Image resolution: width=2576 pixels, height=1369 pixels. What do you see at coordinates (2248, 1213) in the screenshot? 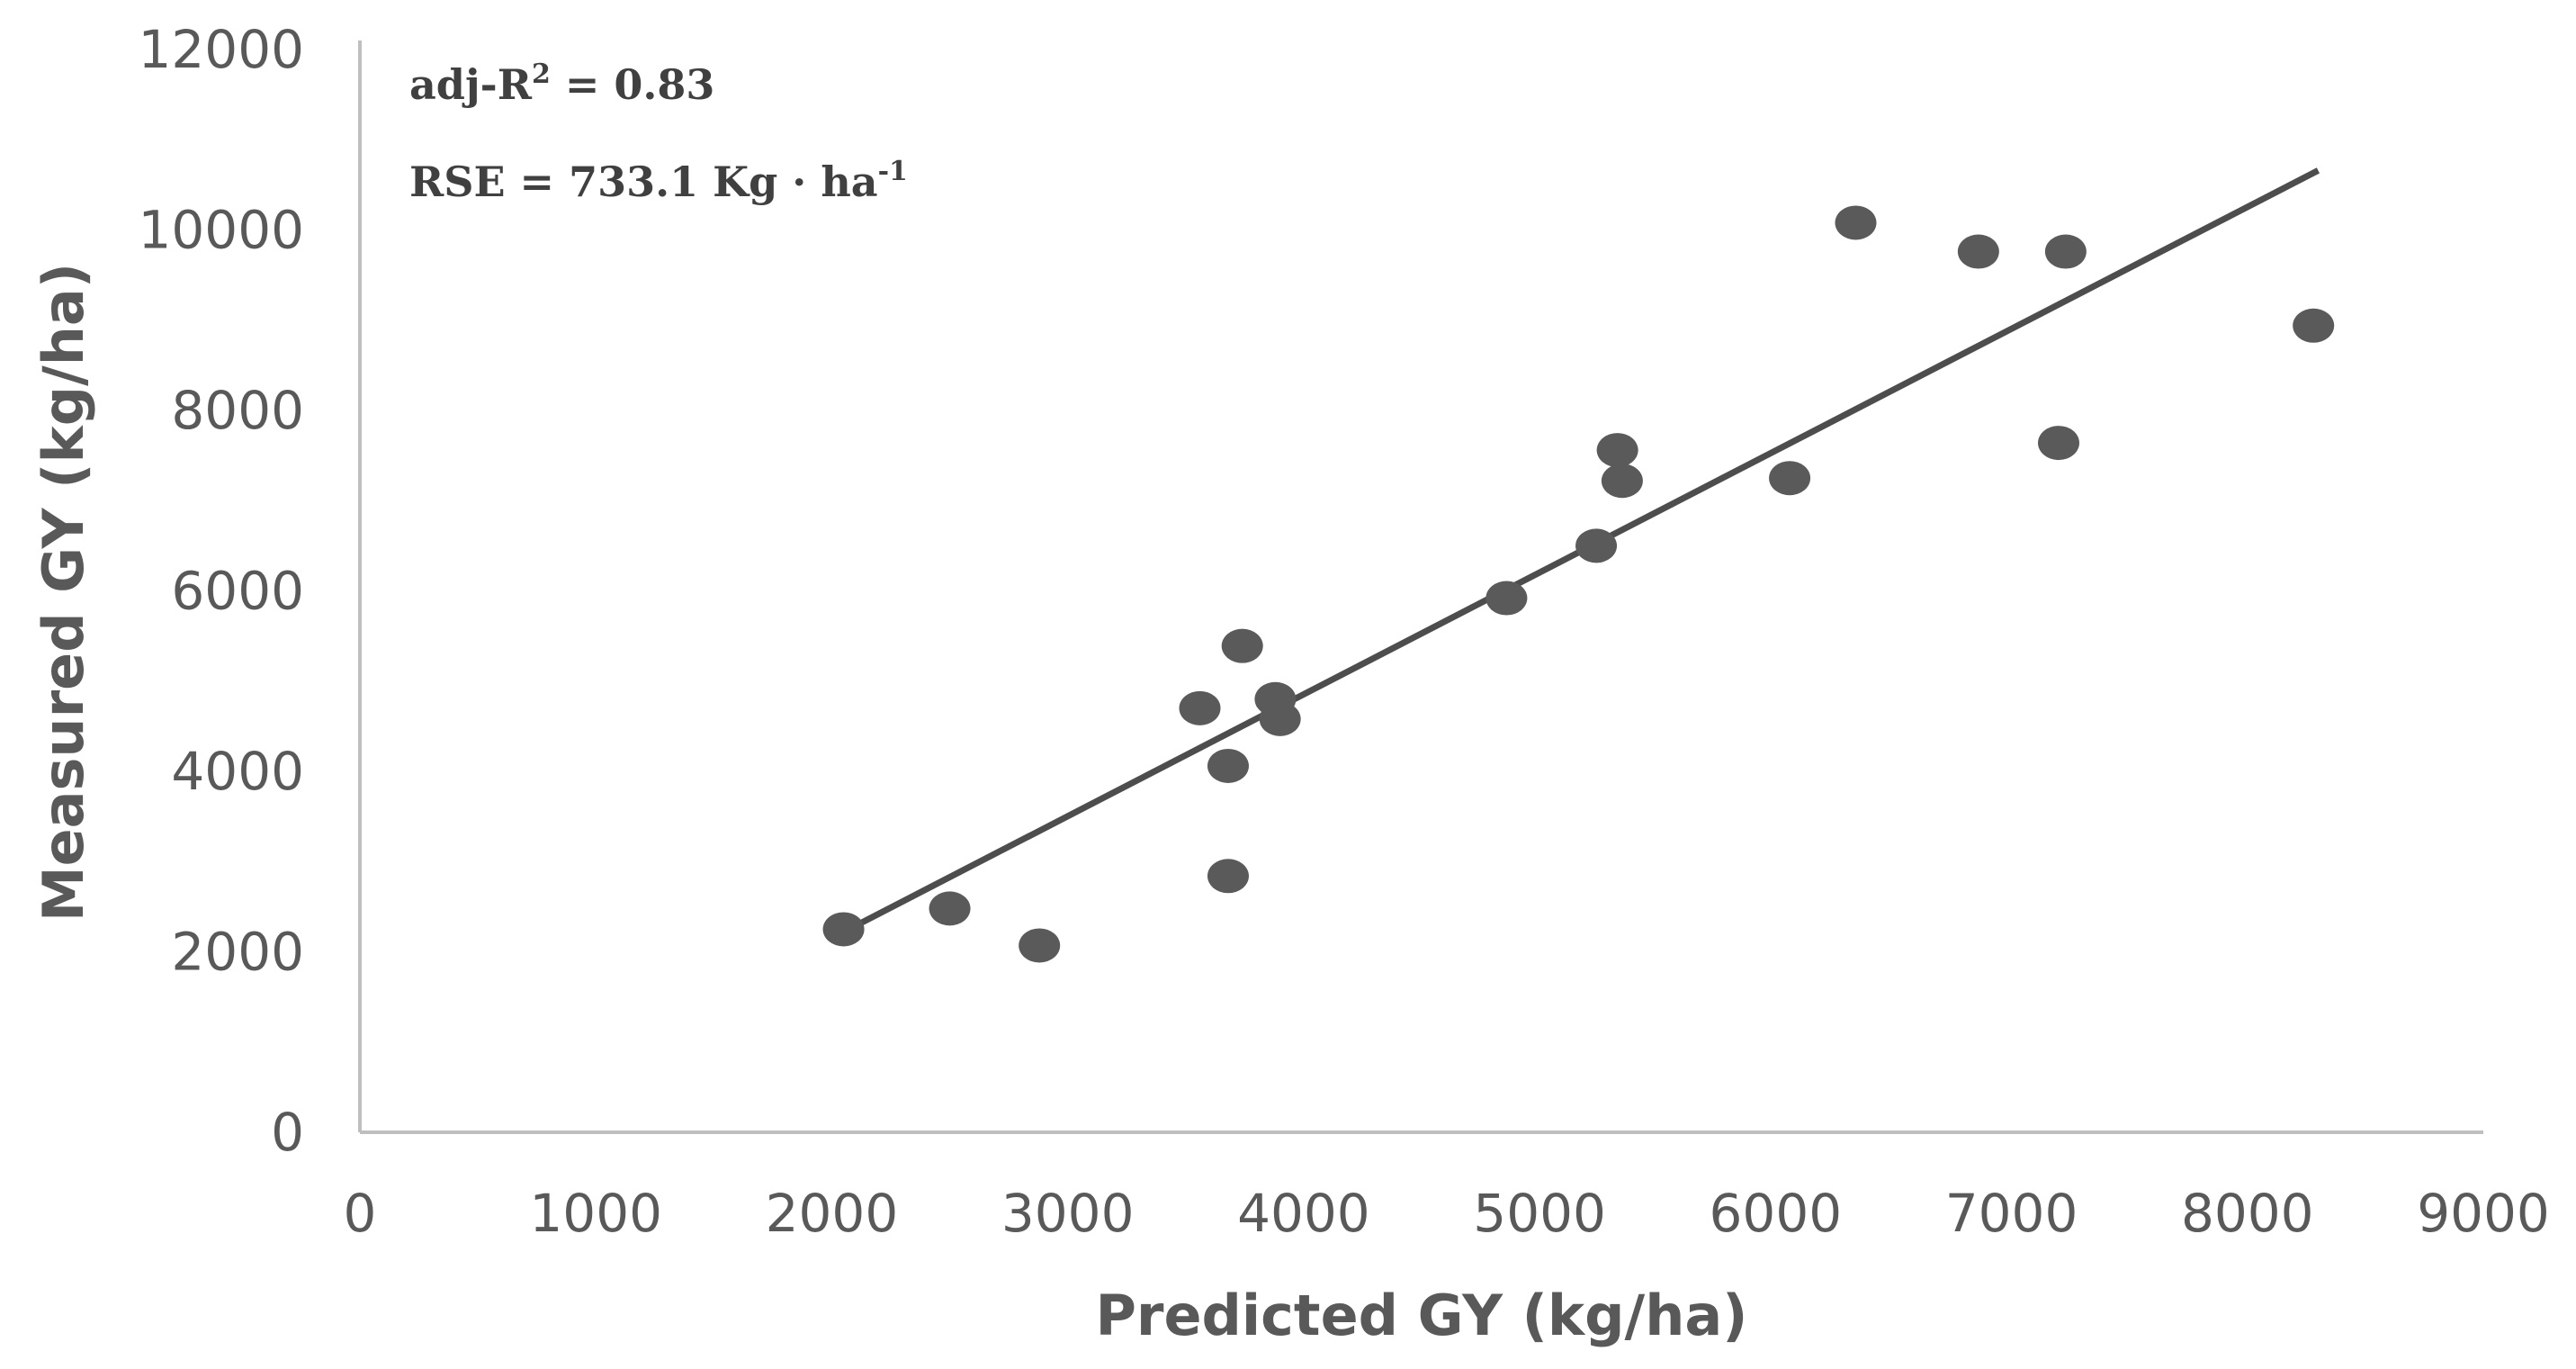
I see `x-tick-label: 8000` at bounding box center [2248, 1213].